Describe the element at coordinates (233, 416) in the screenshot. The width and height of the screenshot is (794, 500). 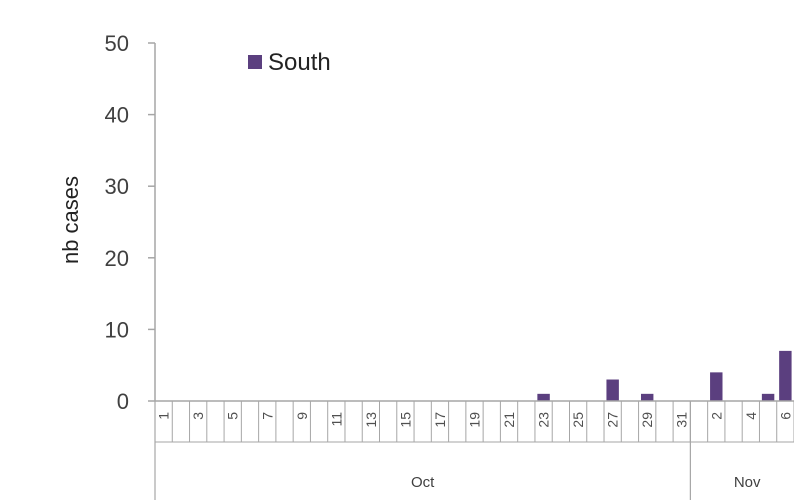
I see `x-tick-label: 5` at that location.